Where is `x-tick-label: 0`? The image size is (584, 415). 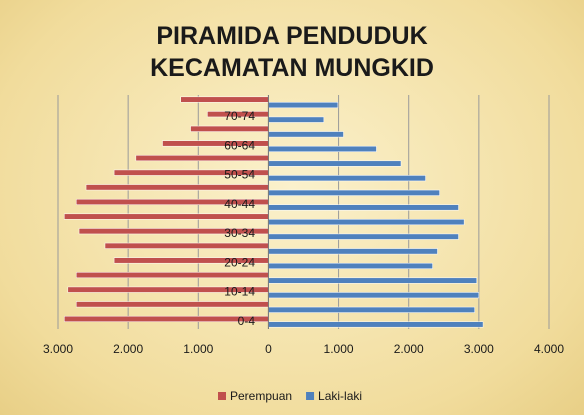
x-tick-label: 0 is located at coordinates (268, 349).